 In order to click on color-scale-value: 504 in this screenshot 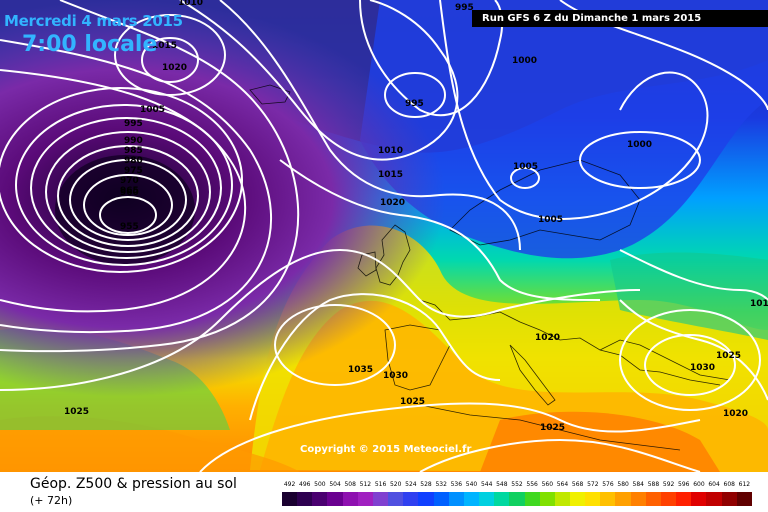, I will do `click(335, 484)`.